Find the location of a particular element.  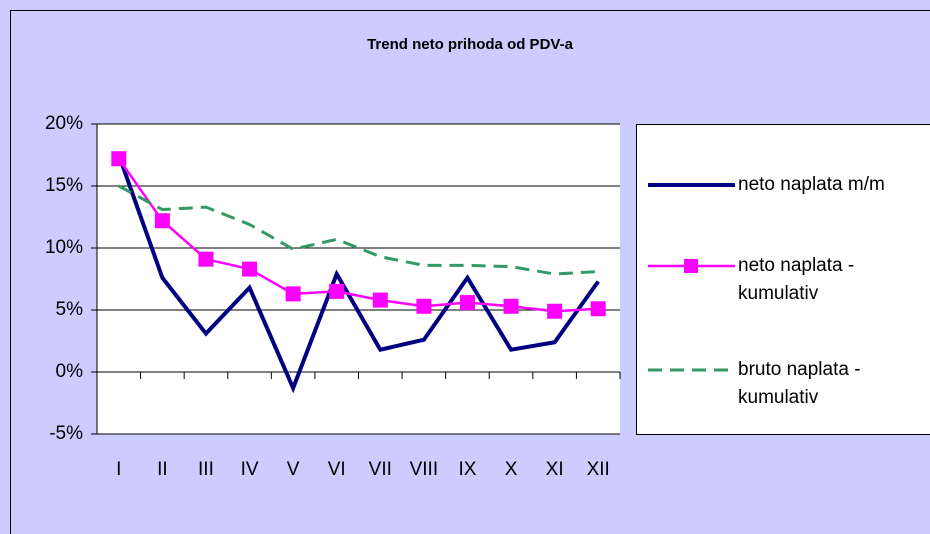

y-tick-label: 20% is located at coordinates (64, 123).